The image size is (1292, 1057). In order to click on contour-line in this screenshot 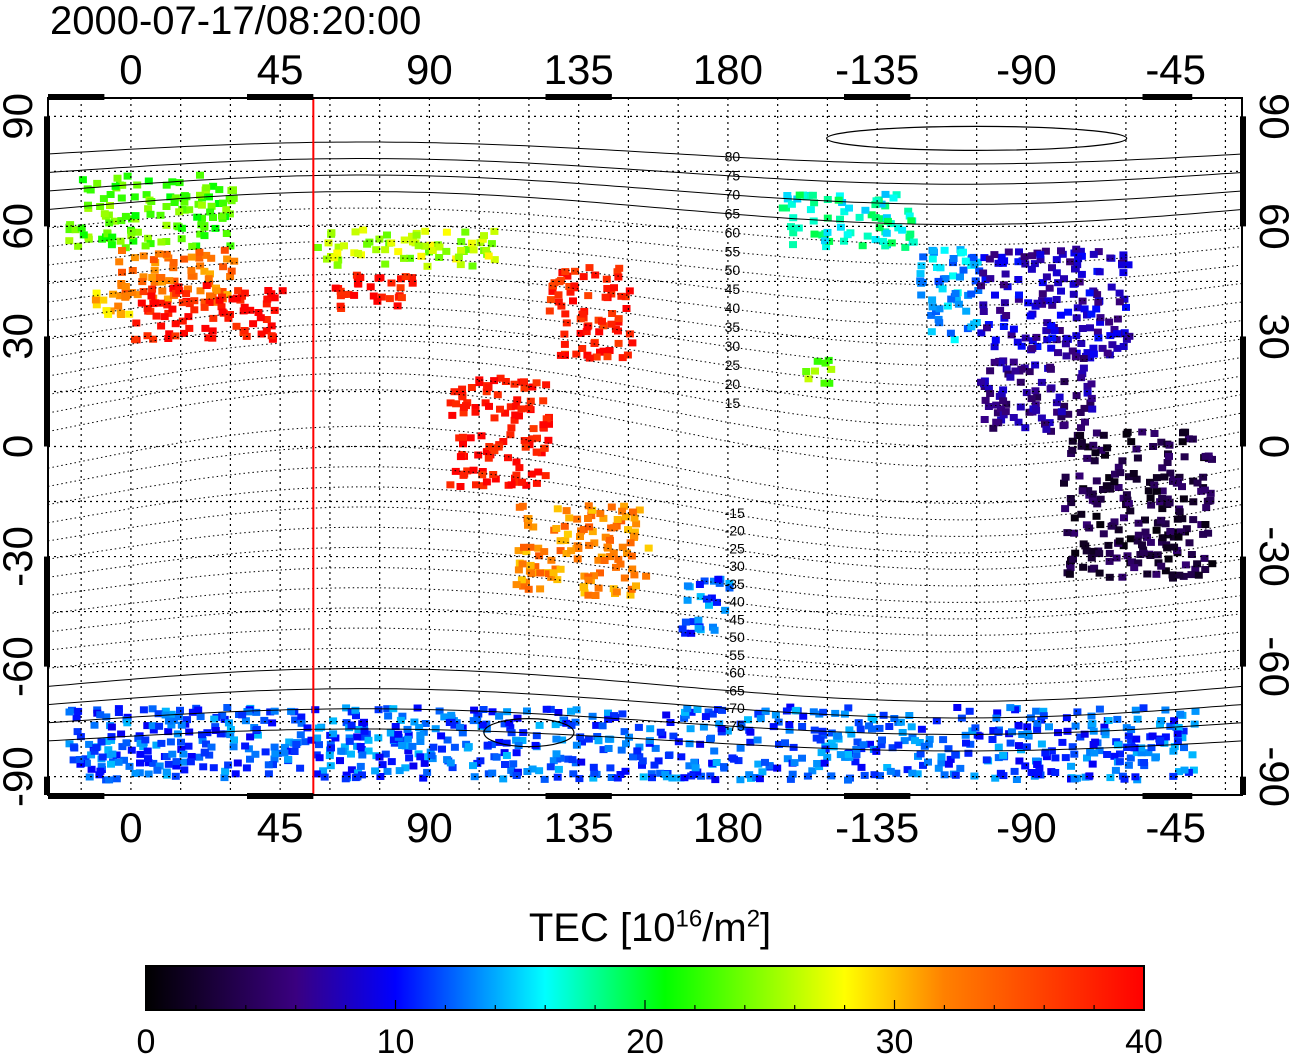, I will do `click(645, 153)`.